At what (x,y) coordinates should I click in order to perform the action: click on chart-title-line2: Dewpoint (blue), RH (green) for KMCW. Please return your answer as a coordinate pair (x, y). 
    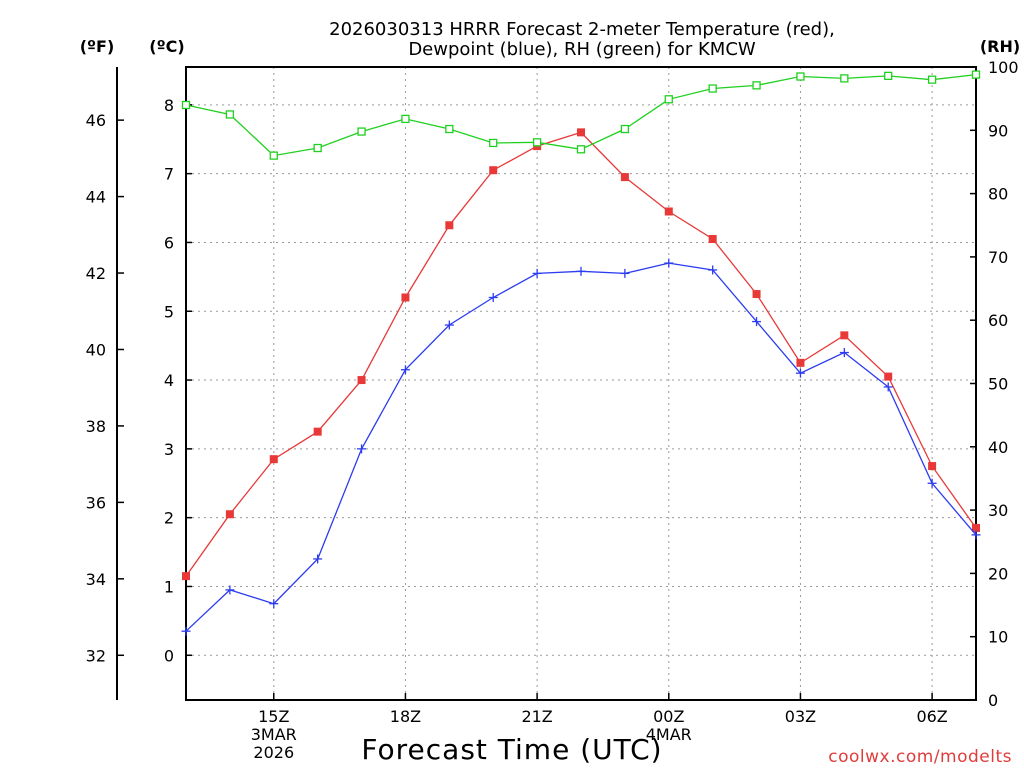
    Looking at the image, I should click on (582, 49).